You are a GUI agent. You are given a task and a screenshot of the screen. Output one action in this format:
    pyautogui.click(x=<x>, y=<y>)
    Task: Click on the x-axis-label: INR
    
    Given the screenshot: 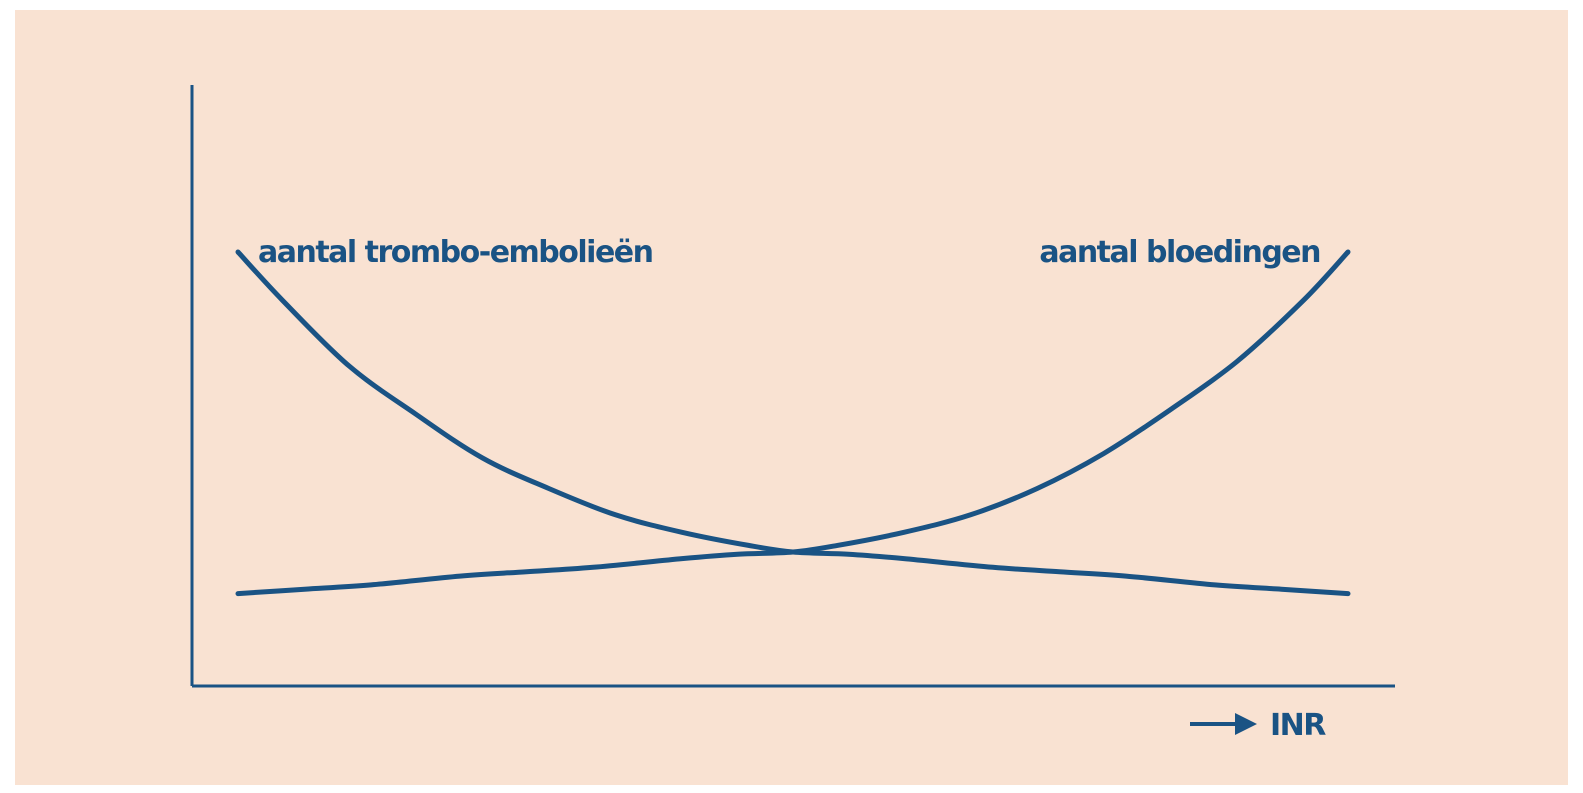 What is the action you would take?
    pyautogui.click(x=1298, y=725)
    